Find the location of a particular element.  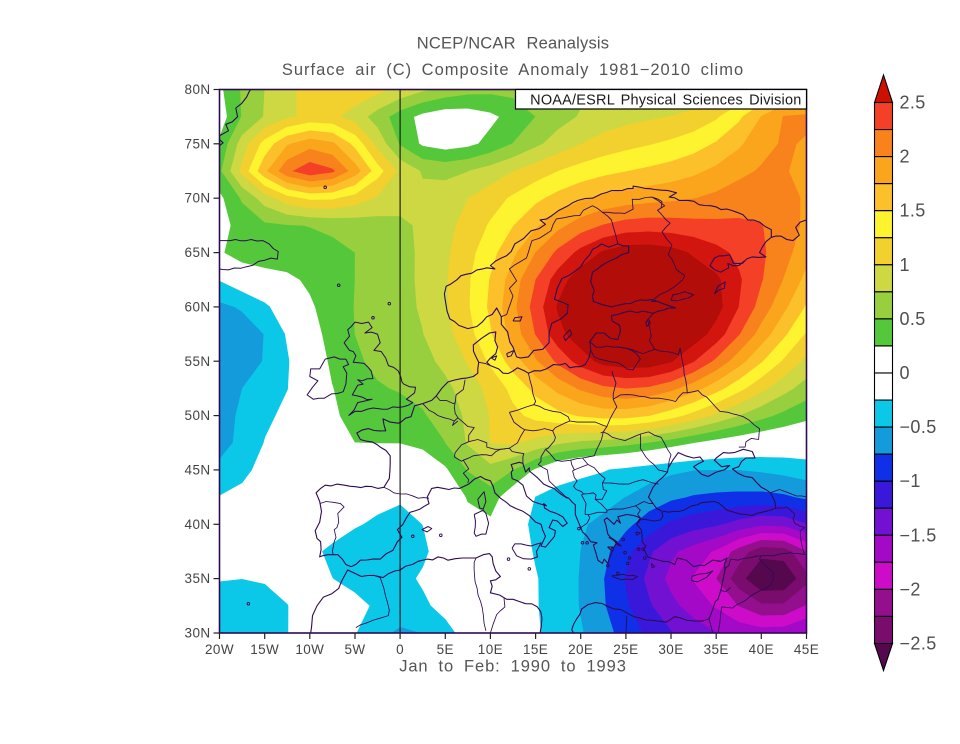

svg-text: 30E is located at coordinates (670, 649).